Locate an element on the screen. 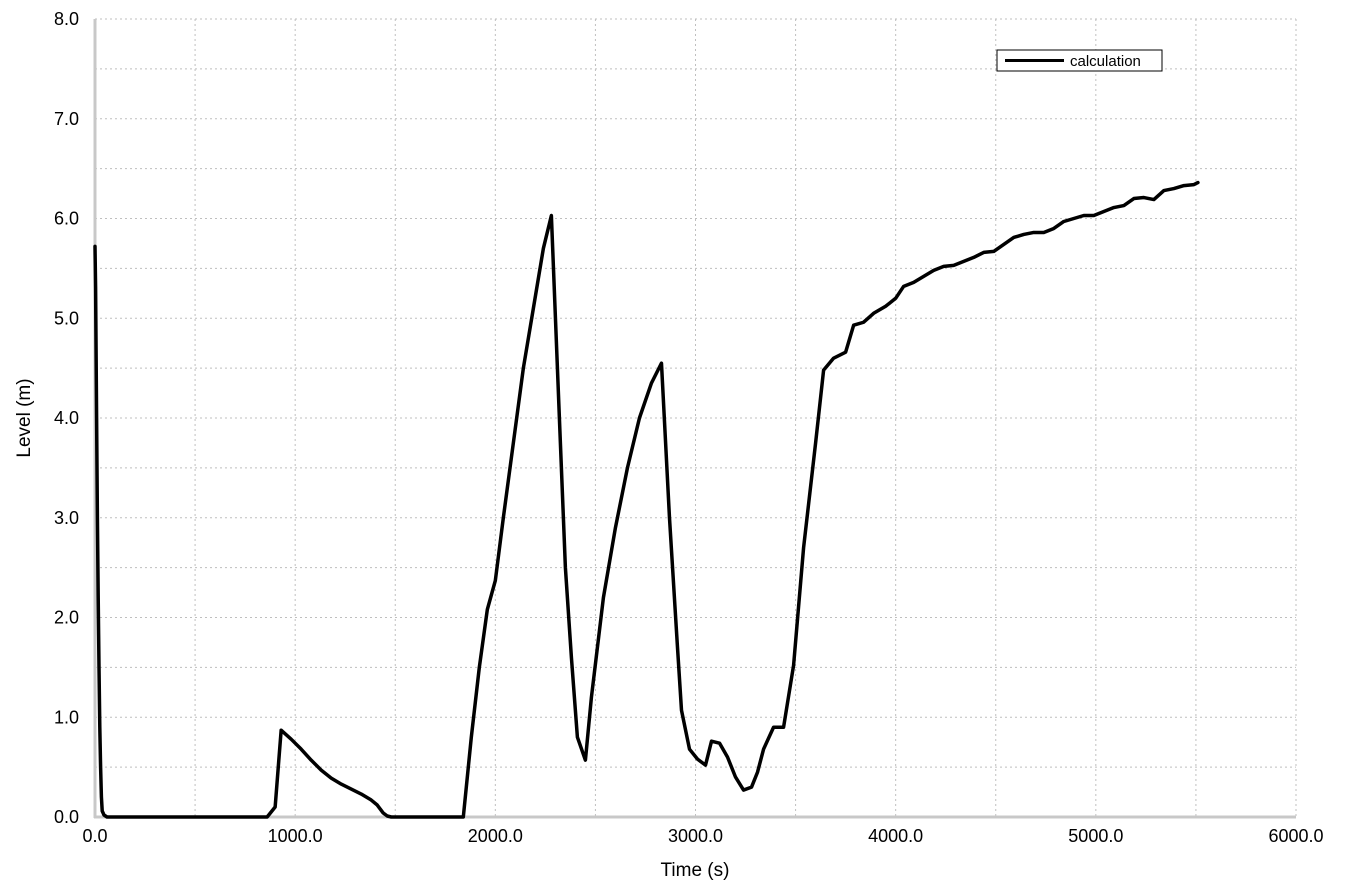  y-tick-label: 8.0 is located at coordinates (66, 19).